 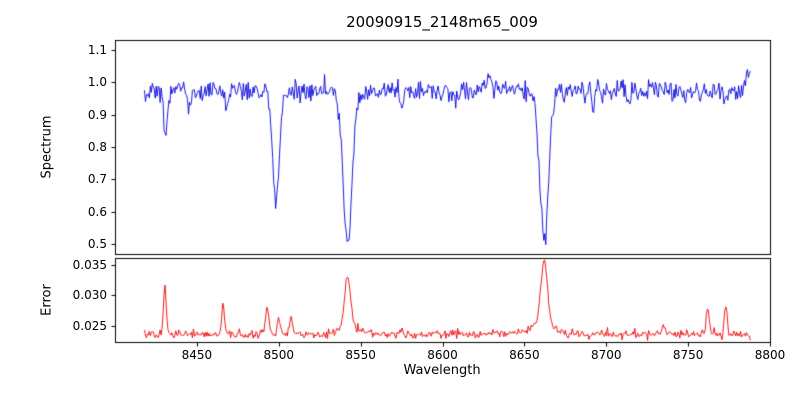 I want to click on x-axis-label: Wavelength, so click(x=442, y=370).